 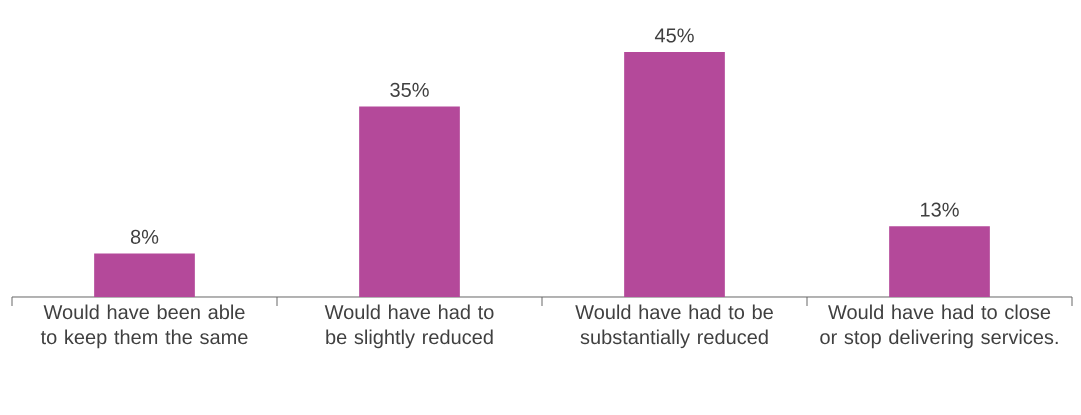 What do you see at coordinates (674, 326) in the screenshot?
I see `x-tick-label: Would have had to be substantially reduced` at bounding box center [674, 326].